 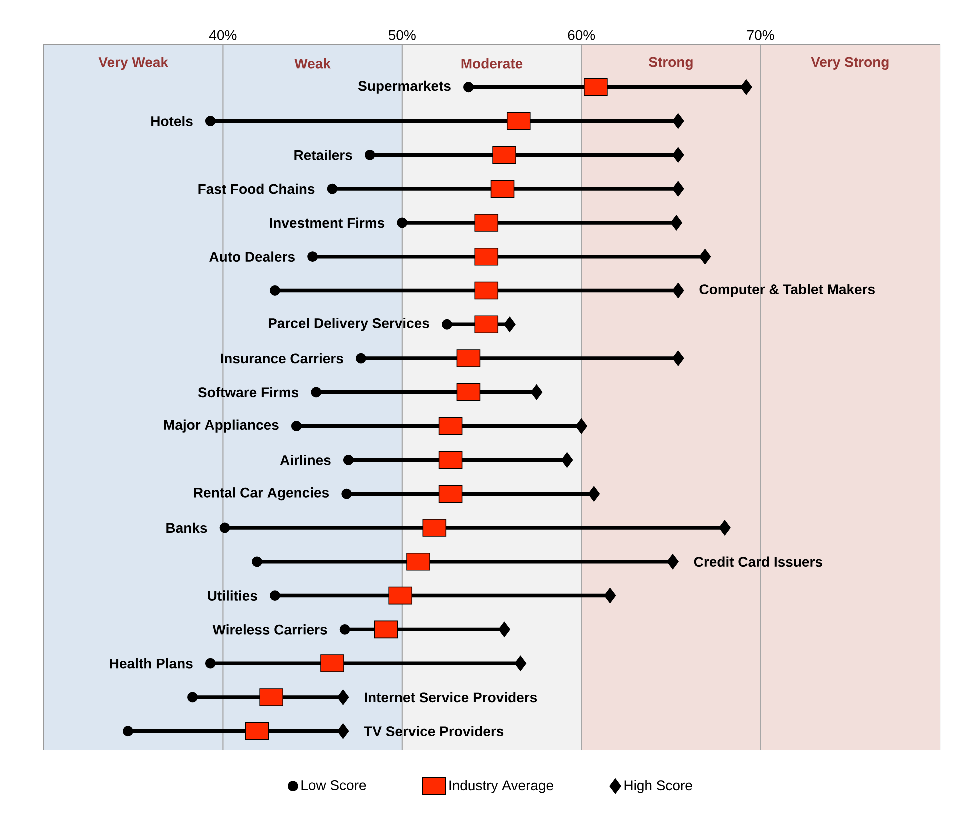 What do you see at coordinates (502, 787) in the screenshot?
I see `legend-label: Industry Average` at bounding box center [502, 787].